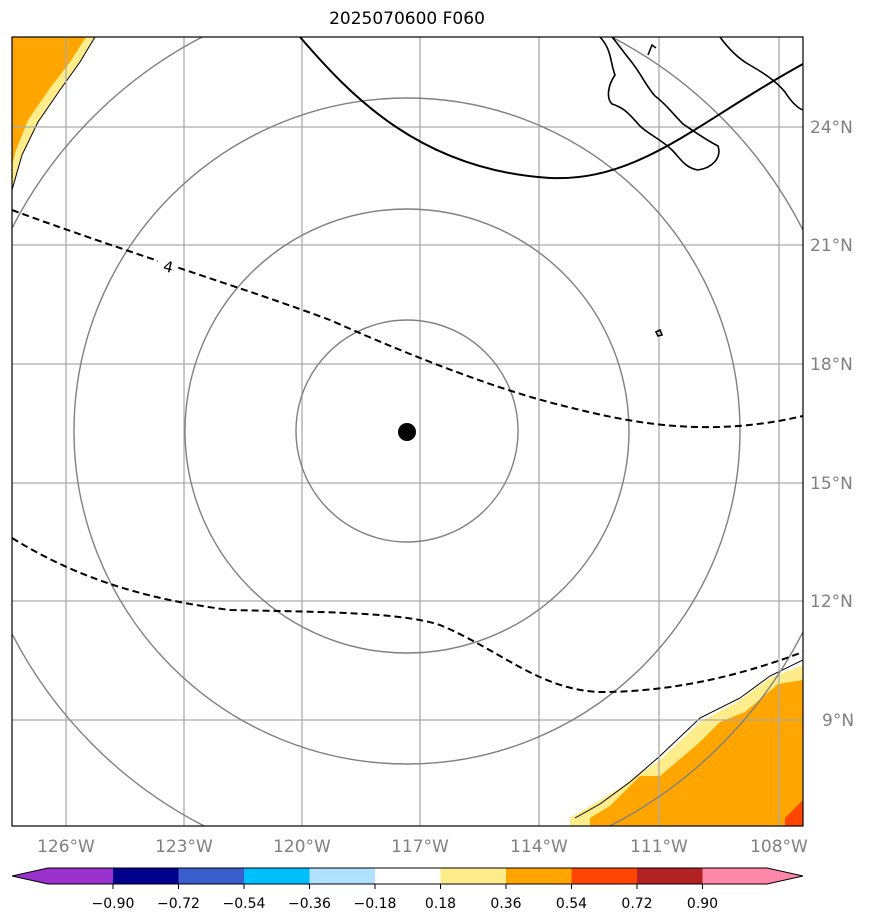 This screenshot has width=873, height=924. I want to click on lon-tick-label: 126°W, so click(66, 847).